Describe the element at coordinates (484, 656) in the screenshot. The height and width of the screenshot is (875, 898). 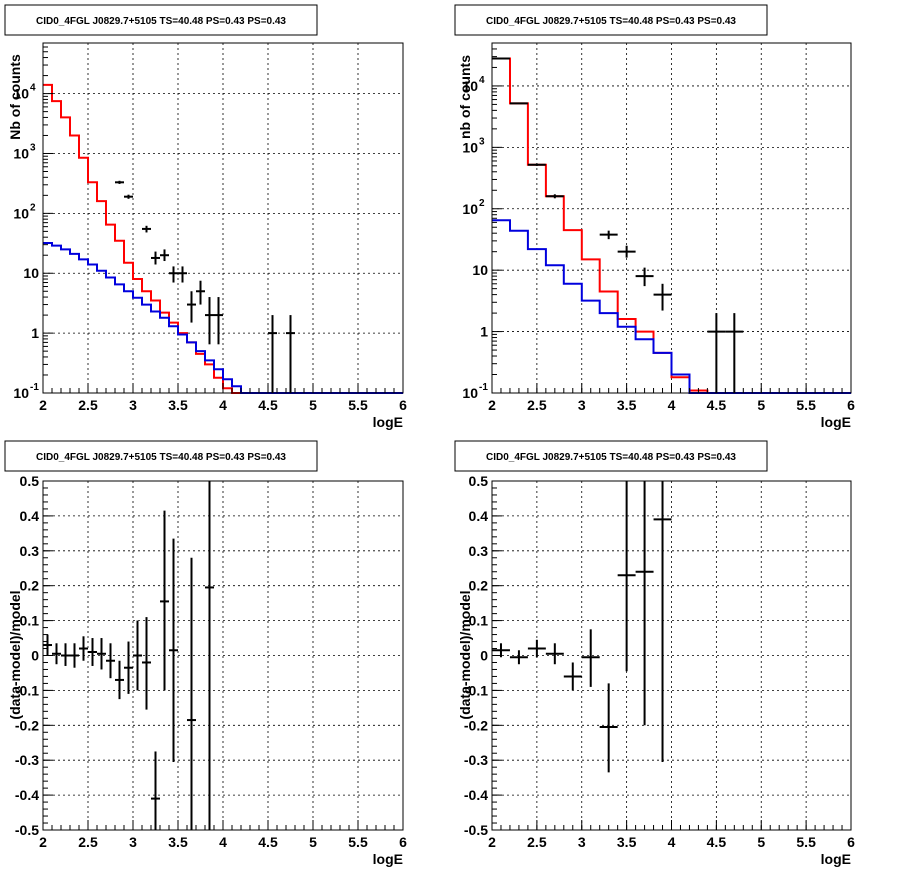
I see `y-tick-label: 0` at that location.